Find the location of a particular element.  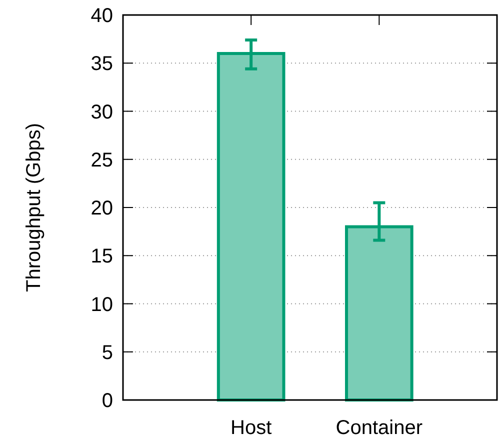

x-tick-label: Host is located at coordinates (251, 428).